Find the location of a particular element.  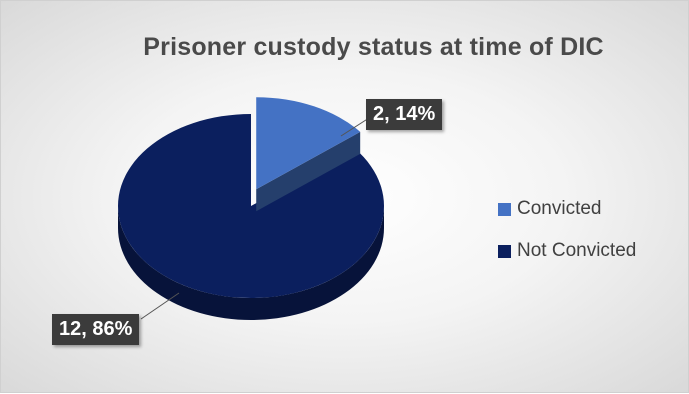

legend-label-not-convicted: Not Convicted is located at coordinates (577, 250).